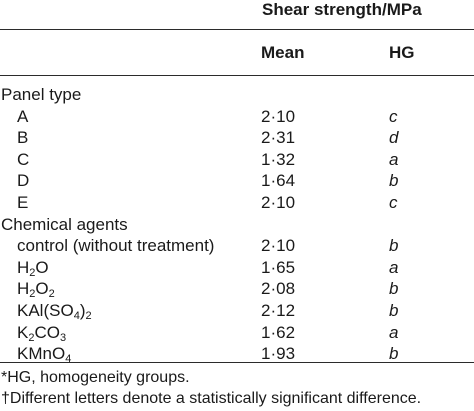 Image resolution: width=474 pixels, height=411 pixels. What do you see at coordinates (278, 354) in the screenshot?
I see `mean-value: 1·93` at bounding box center [278, 354].